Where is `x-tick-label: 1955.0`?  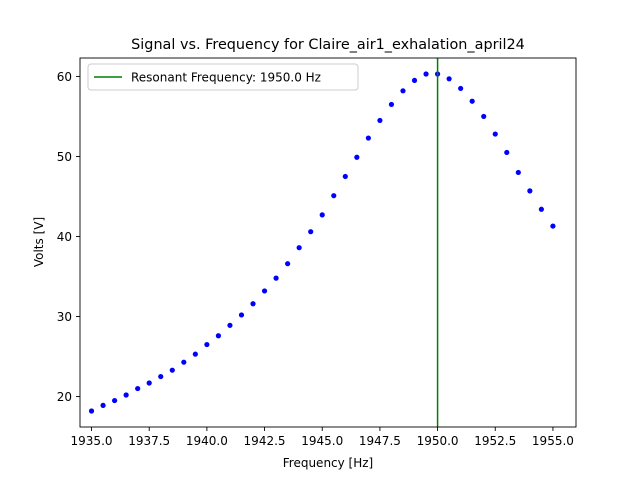 x-tick-label: 1955.0 is located at coordinates (553, 441).